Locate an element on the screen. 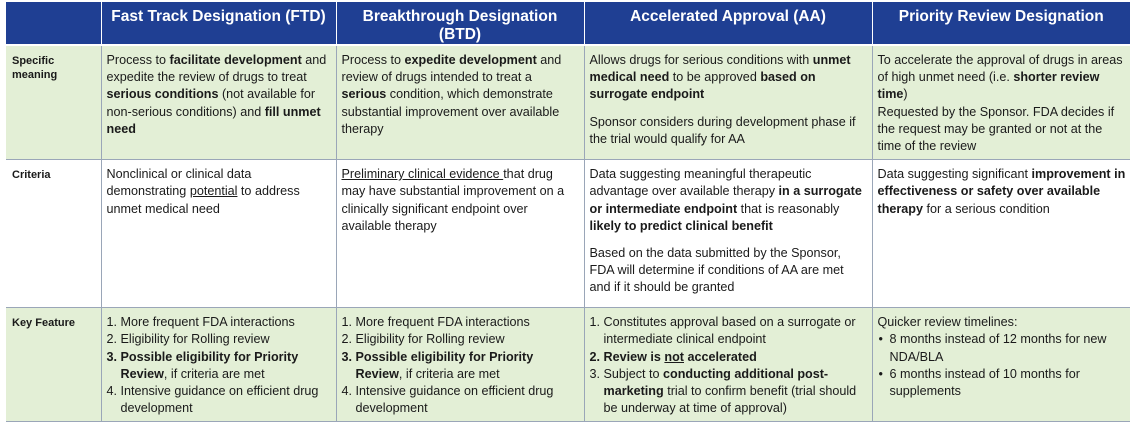 This screenshot has width=1133, height=427. text: Subject to is located at coordinates (633, 373).